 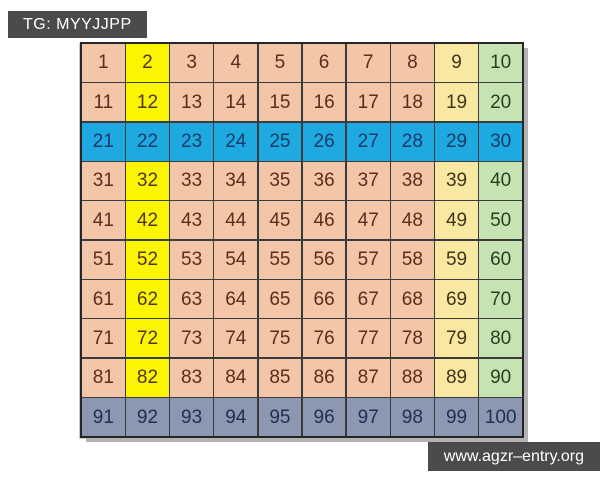 What do you see at coordinates (191, 141) in the screenshot?
I see `grid-cell-23: 23` at bounding box center [191, 141].